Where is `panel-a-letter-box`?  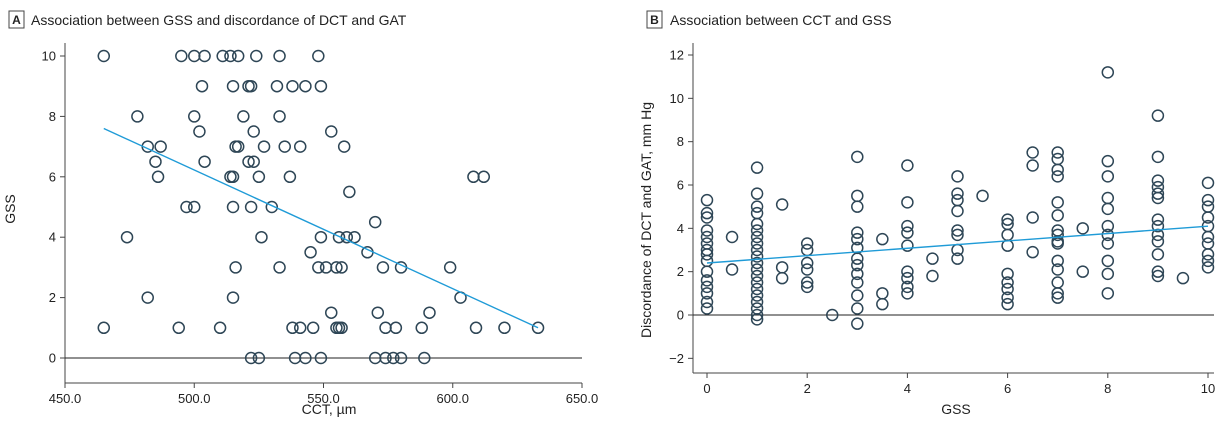 panel-a-letter-box is located at coordinates (16, 19).